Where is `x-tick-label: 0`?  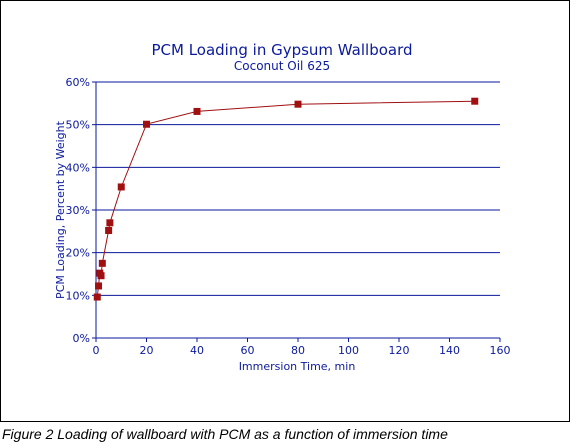
x-tick-label: 0 is located at coordinates (96, 350).